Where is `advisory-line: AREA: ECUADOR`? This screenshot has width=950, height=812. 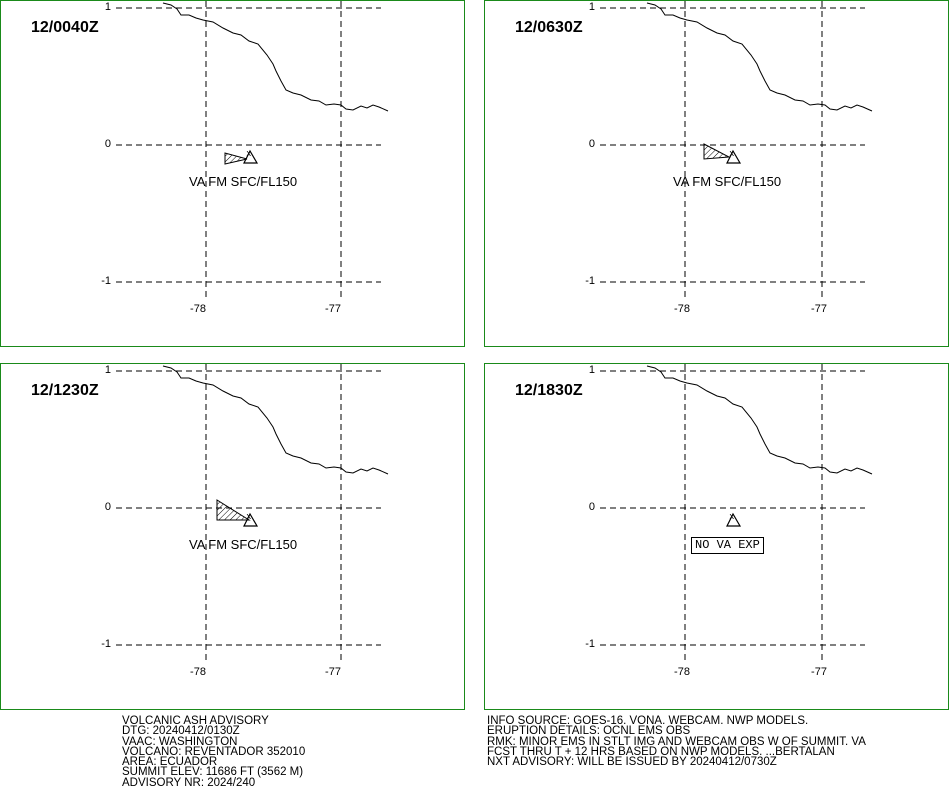 advisory-line: AREA: ECUADOR is located at coordinates (170, 762).